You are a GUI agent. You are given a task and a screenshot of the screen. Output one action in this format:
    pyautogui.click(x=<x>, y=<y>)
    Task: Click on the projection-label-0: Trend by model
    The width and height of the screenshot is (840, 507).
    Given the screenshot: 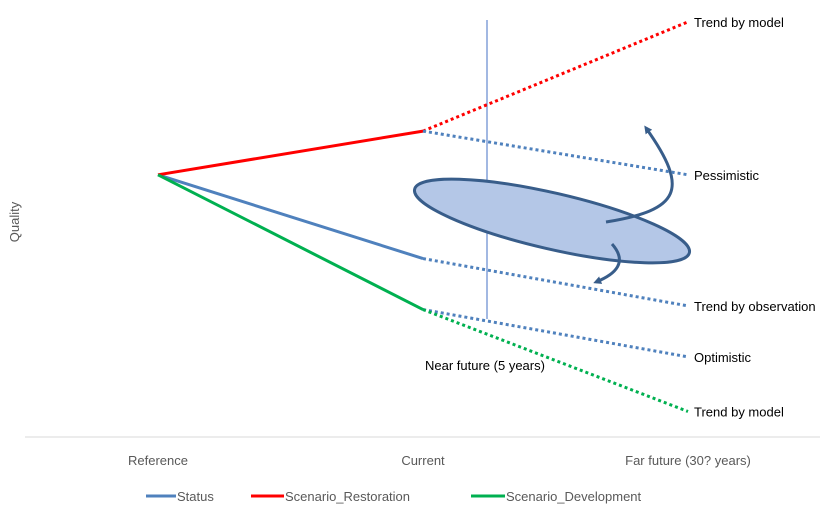 What is the action you would take?
    pyautogui.click(x=739, y=22)
    